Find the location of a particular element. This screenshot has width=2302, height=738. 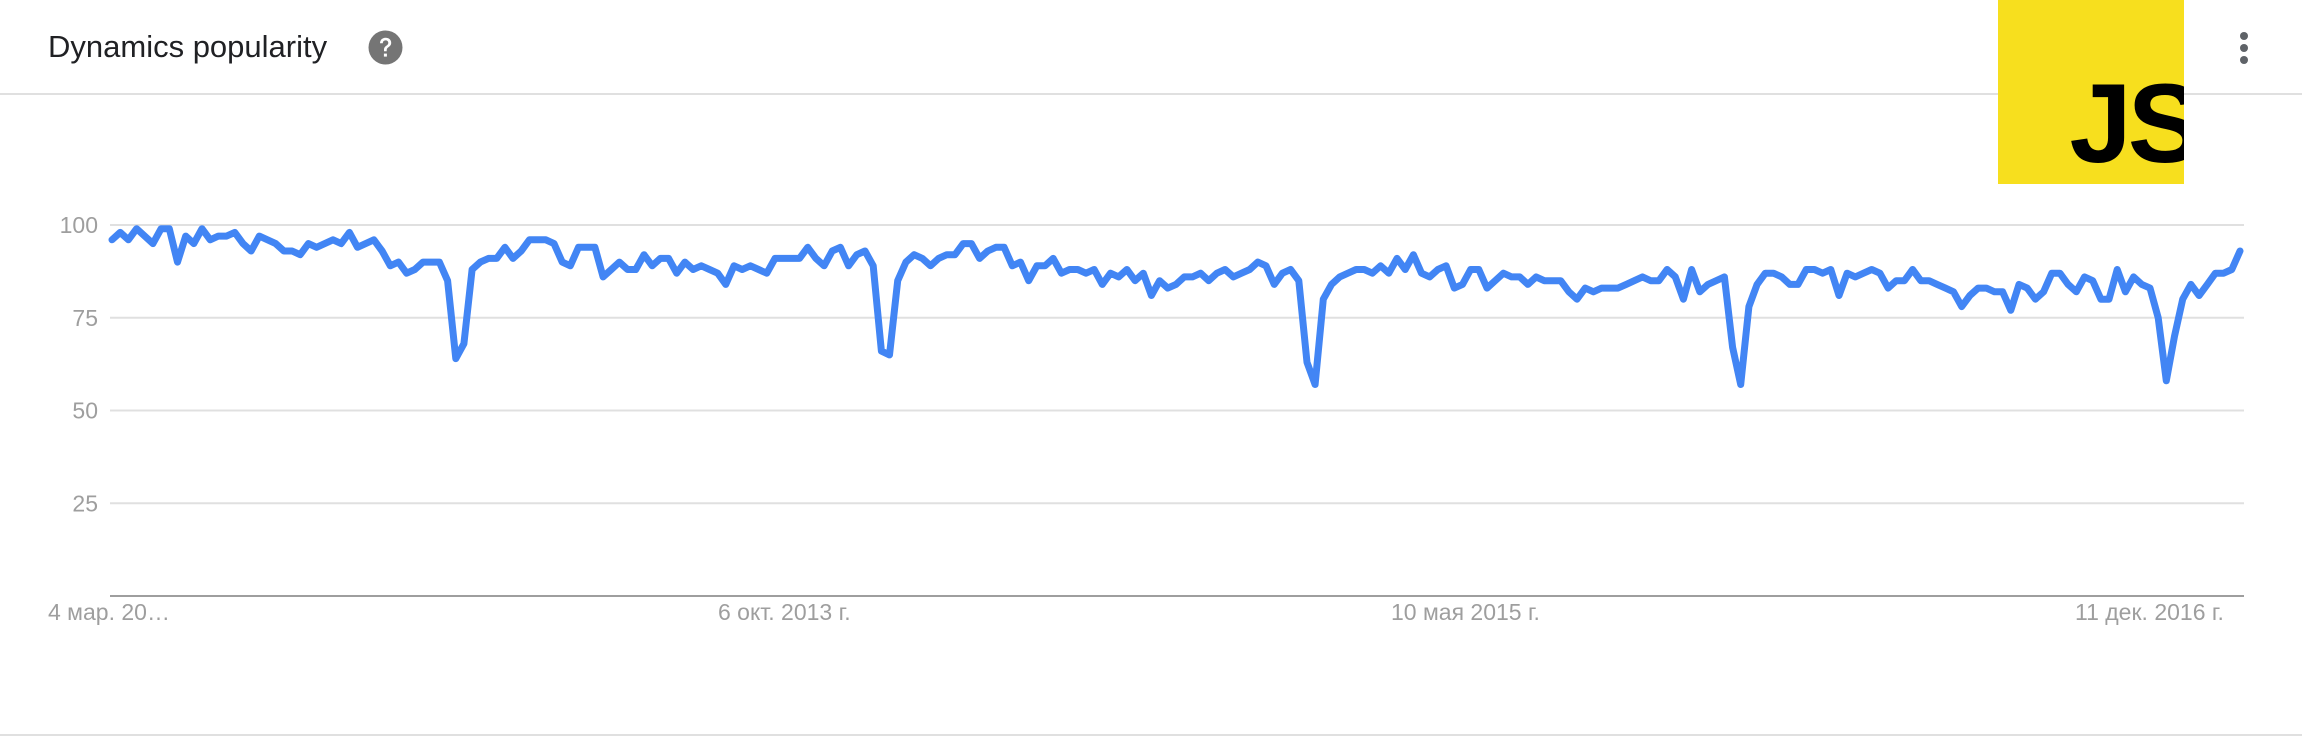

x-tick-label: 6 окт. 2013 г. is located at coordinates (784, 612).